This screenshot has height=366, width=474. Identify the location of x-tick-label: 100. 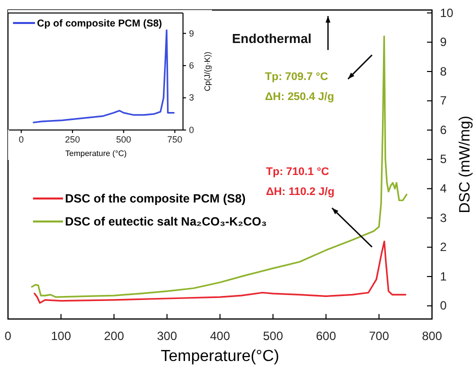
(61, 336).